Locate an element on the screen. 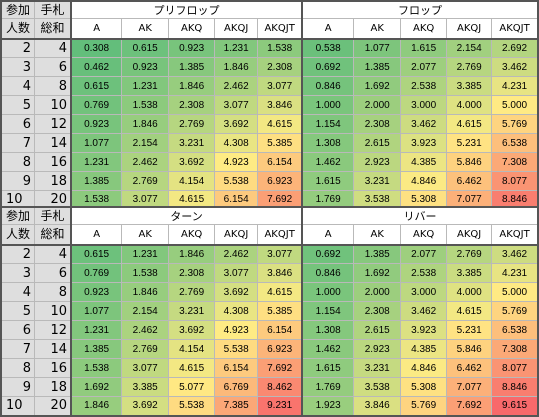 This screenshot has width=539, height=417. value-cell: 1.769 is located at coordinates (328, 387).